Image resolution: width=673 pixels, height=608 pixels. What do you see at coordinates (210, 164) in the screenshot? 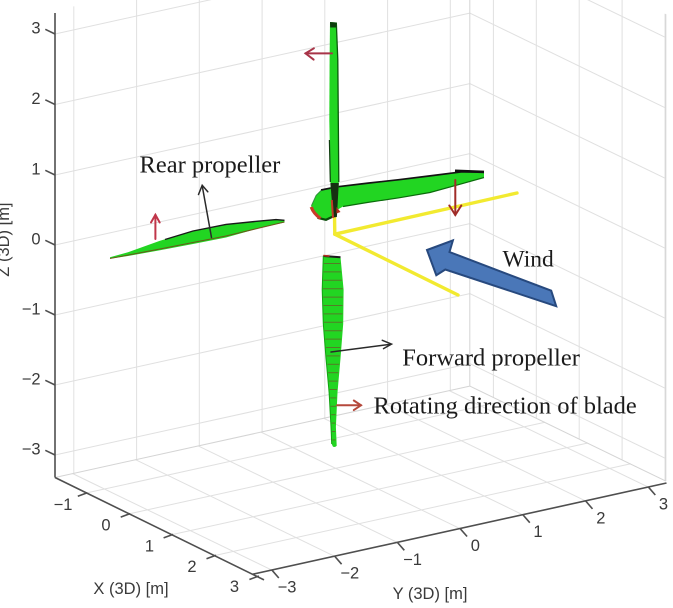
I see `svg-text: Rear propeller` at bounding box center [210, 164].